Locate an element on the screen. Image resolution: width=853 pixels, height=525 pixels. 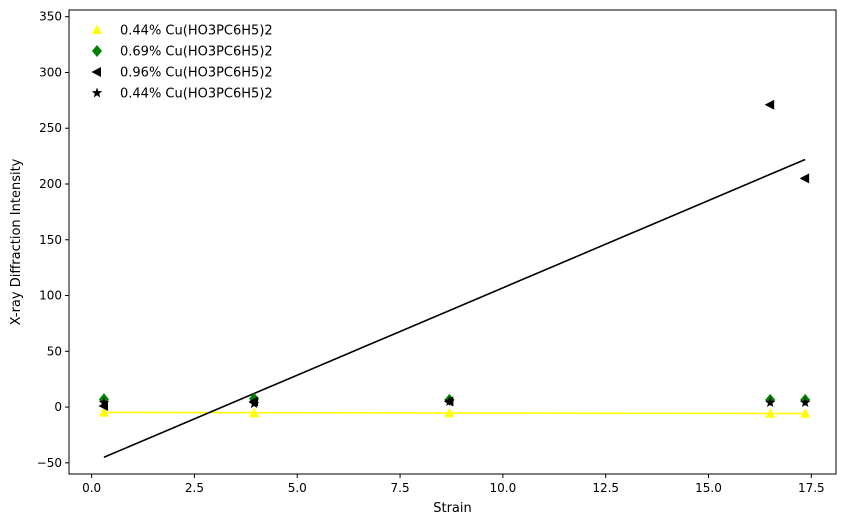
y-tick-label: 0 is located at coordinates (58, 407).